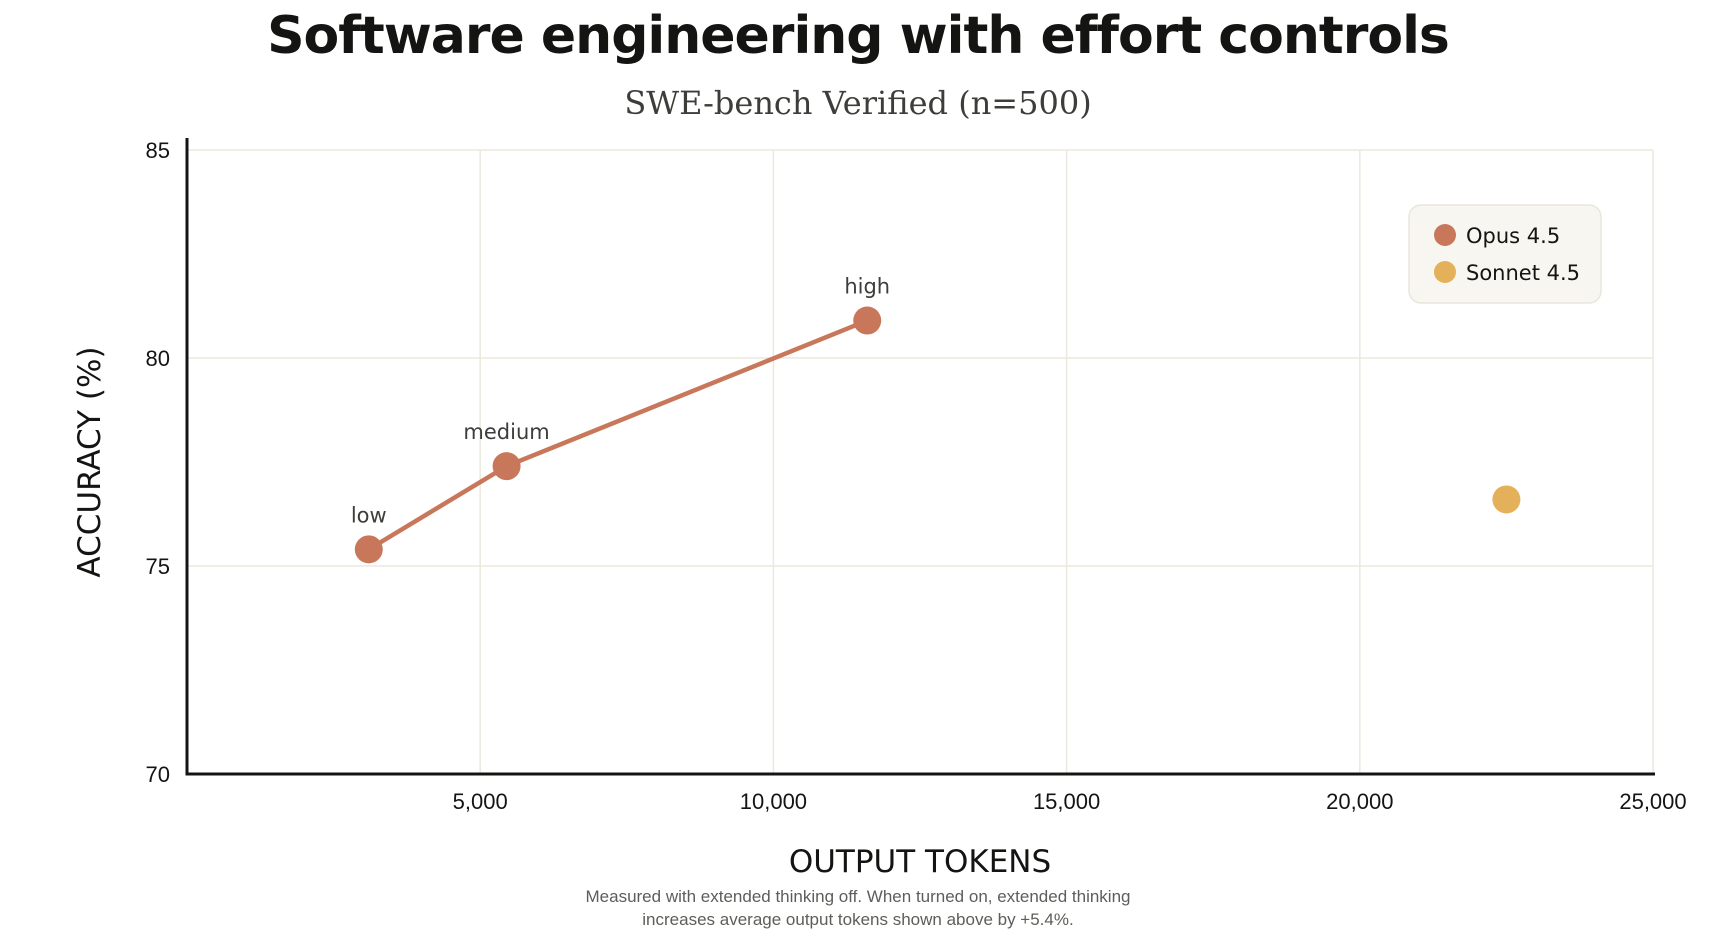 Image resolution: width=1716 pixels, height=940 pixels. I want to click on legend: Opus 4.5 Sonnet 4.5, so click(1505, 254).